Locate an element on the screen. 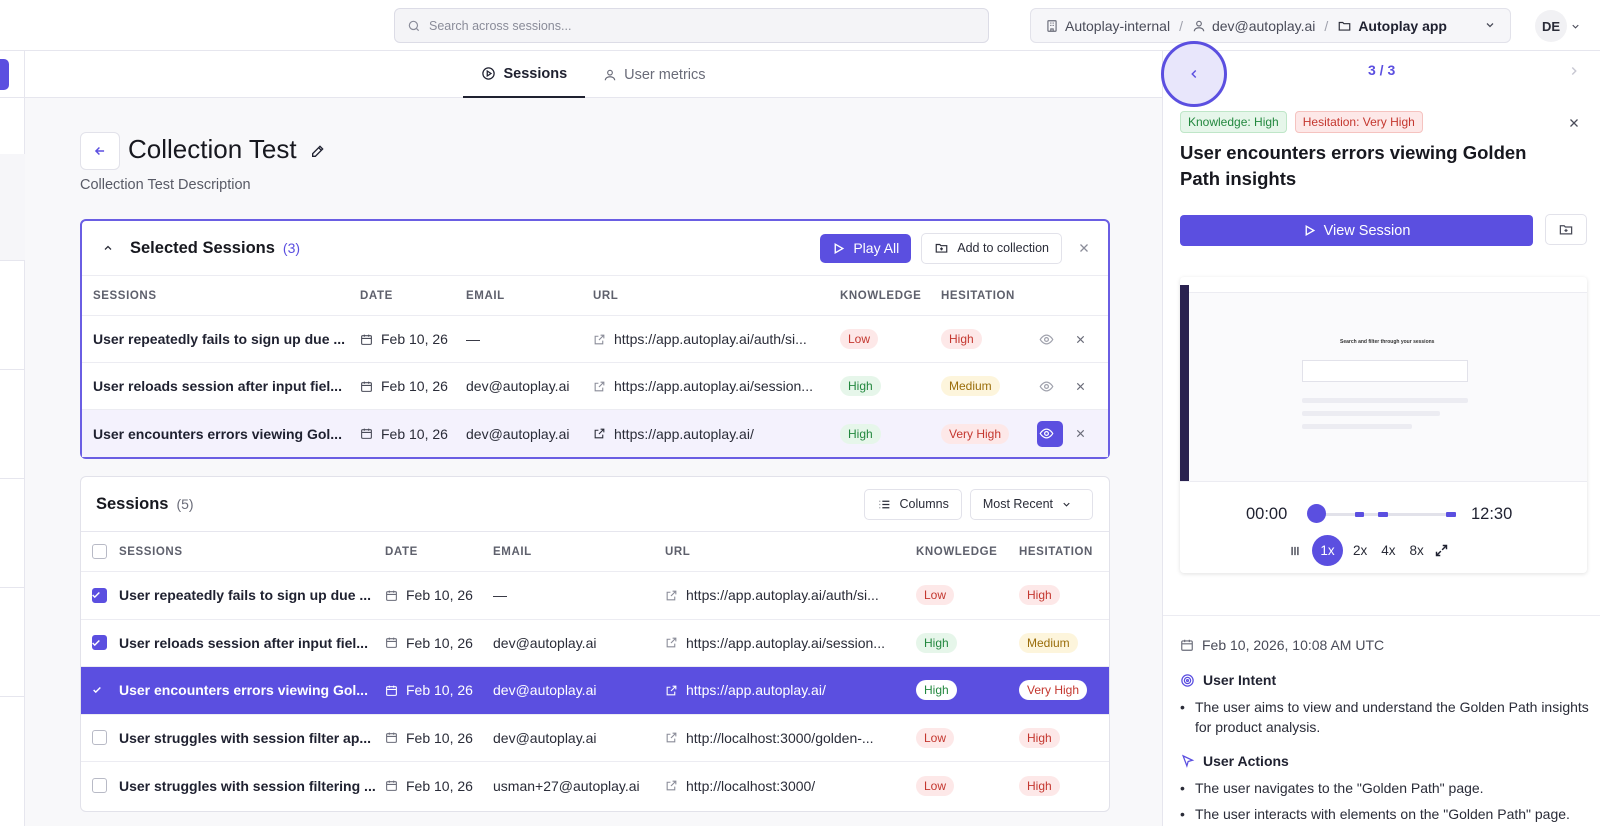 The image size is (1600, 826). back-button is located at coordinates (100, 151).